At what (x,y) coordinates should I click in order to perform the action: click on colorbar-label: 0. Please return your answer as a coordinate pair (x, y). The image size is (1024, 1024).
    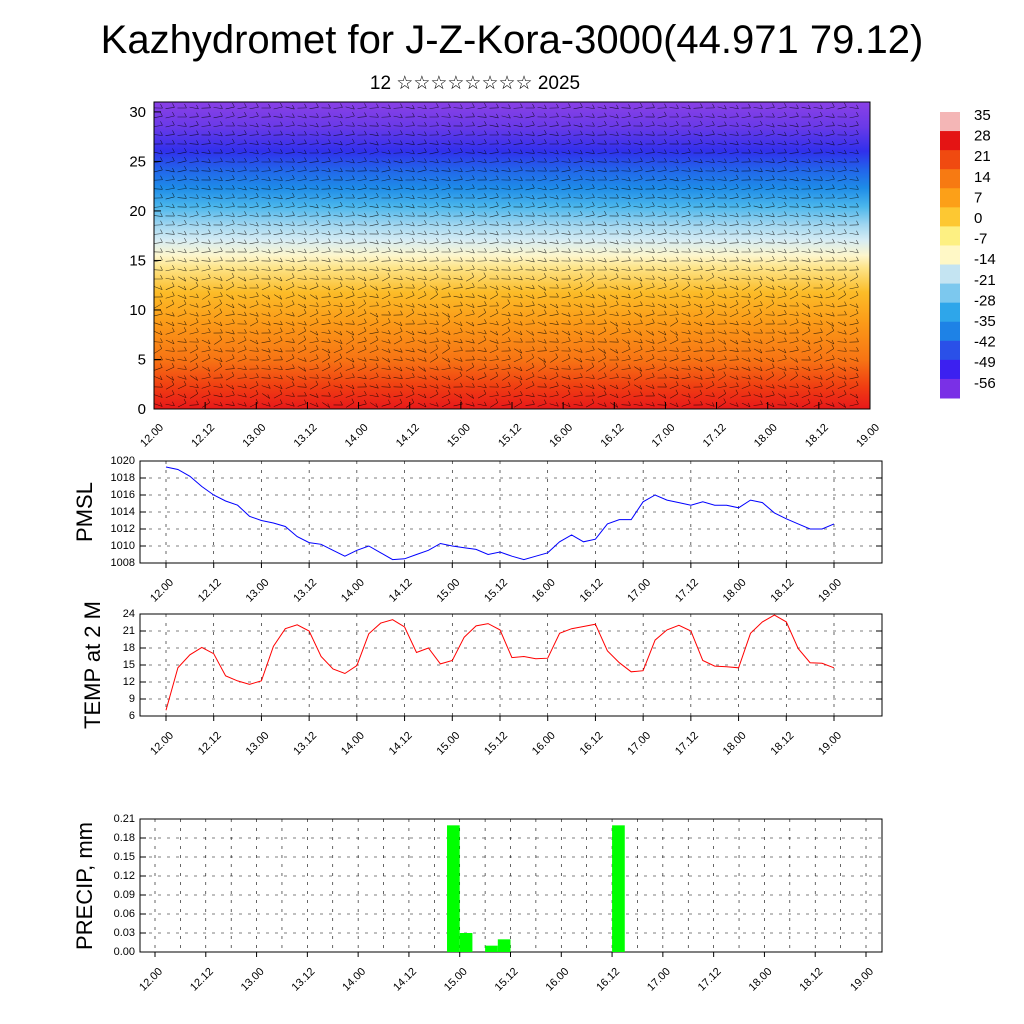
    Looking at the image, I should click on (978, 218).